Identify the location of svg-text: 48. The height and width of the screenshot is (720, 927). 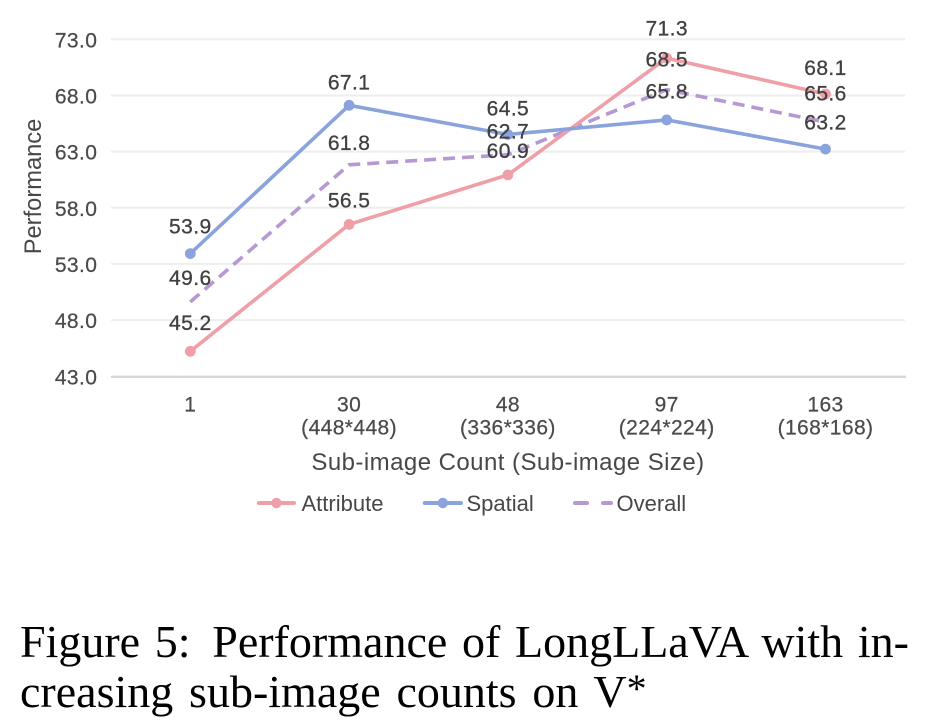
(508, 405).